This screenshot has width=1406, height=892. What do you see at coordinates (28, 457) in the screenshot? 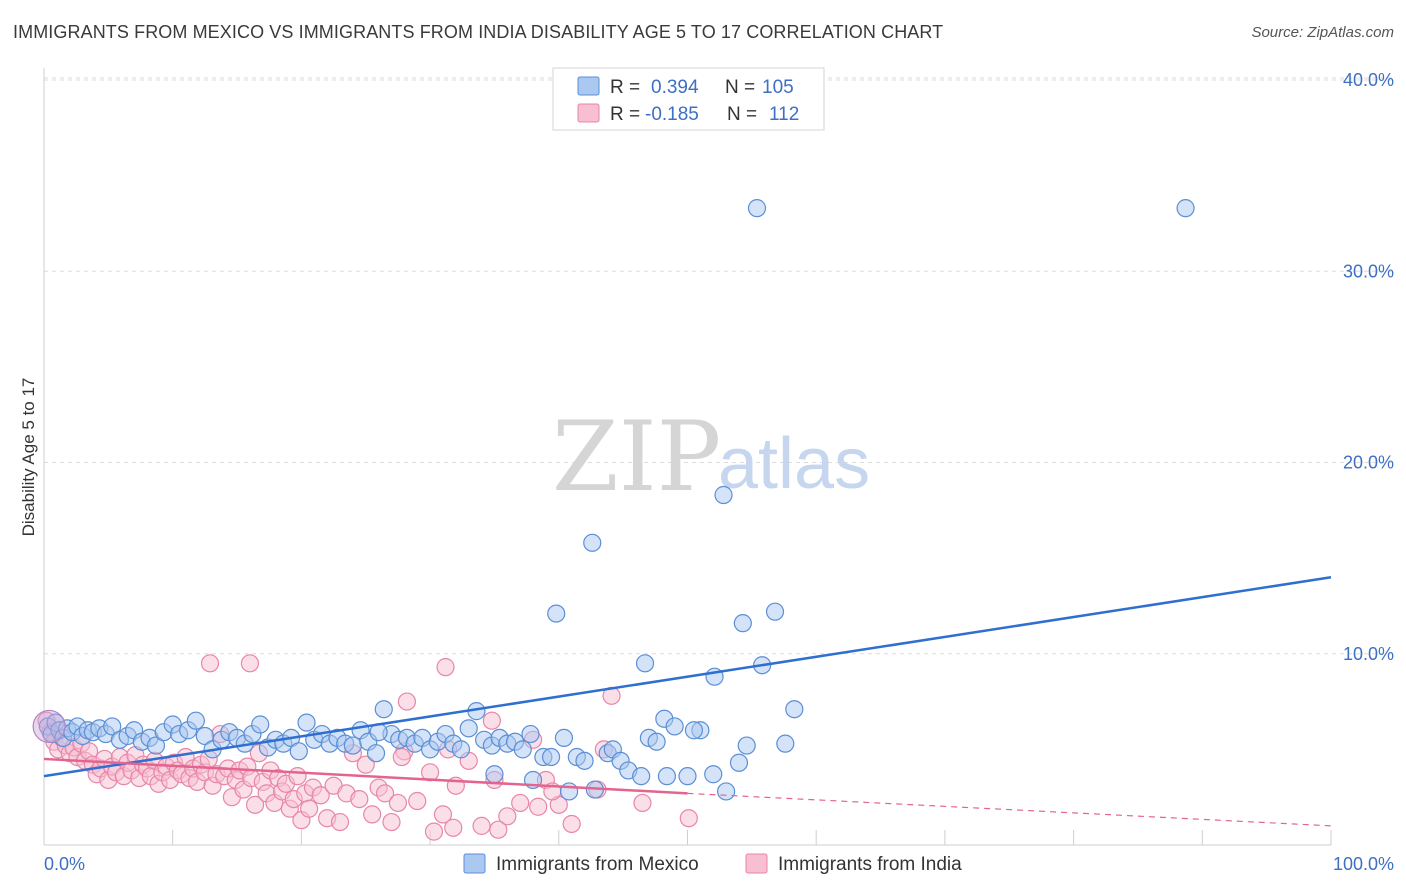
I see `y-axis-label: Disability Age 5 to 17` at bounding box center [28, 457].